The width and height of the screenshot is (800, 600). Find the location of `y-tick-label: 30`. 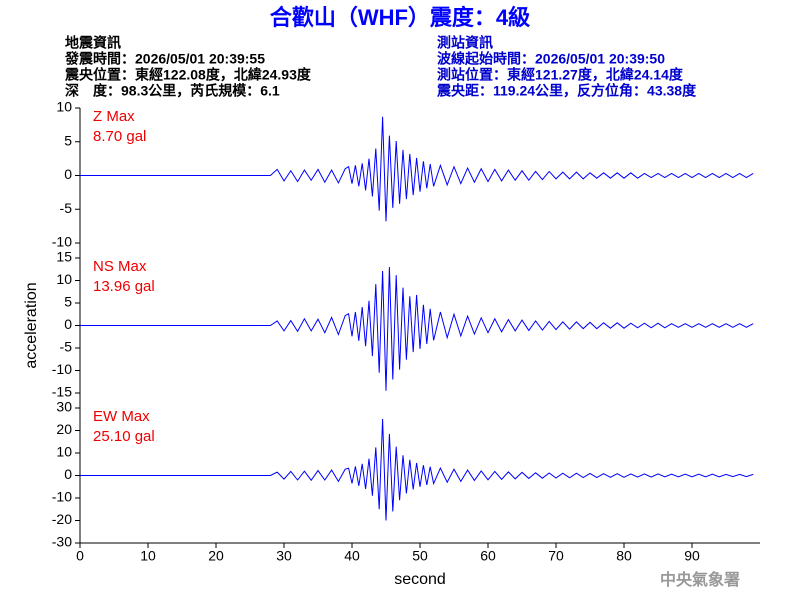

y-tick-label: 30 is located at coordinates (64, 407).